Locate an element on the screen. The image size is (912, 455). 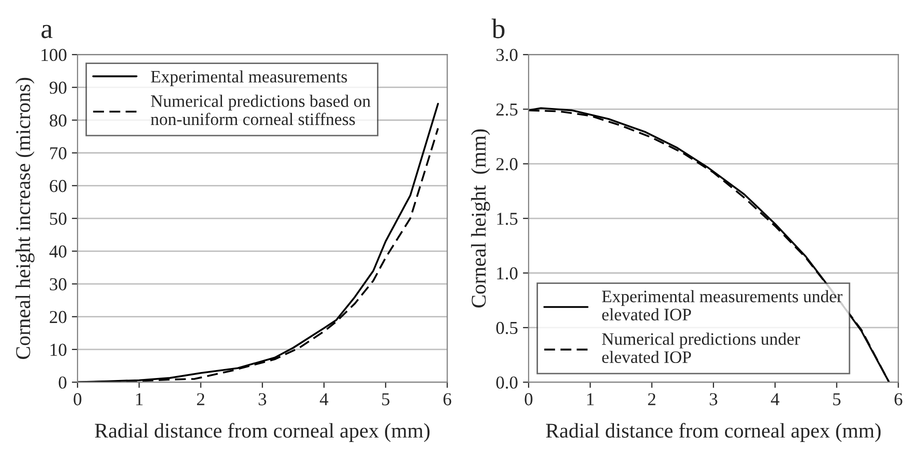
y-tick-label: 0.5 is located at coordinates (507, 328).